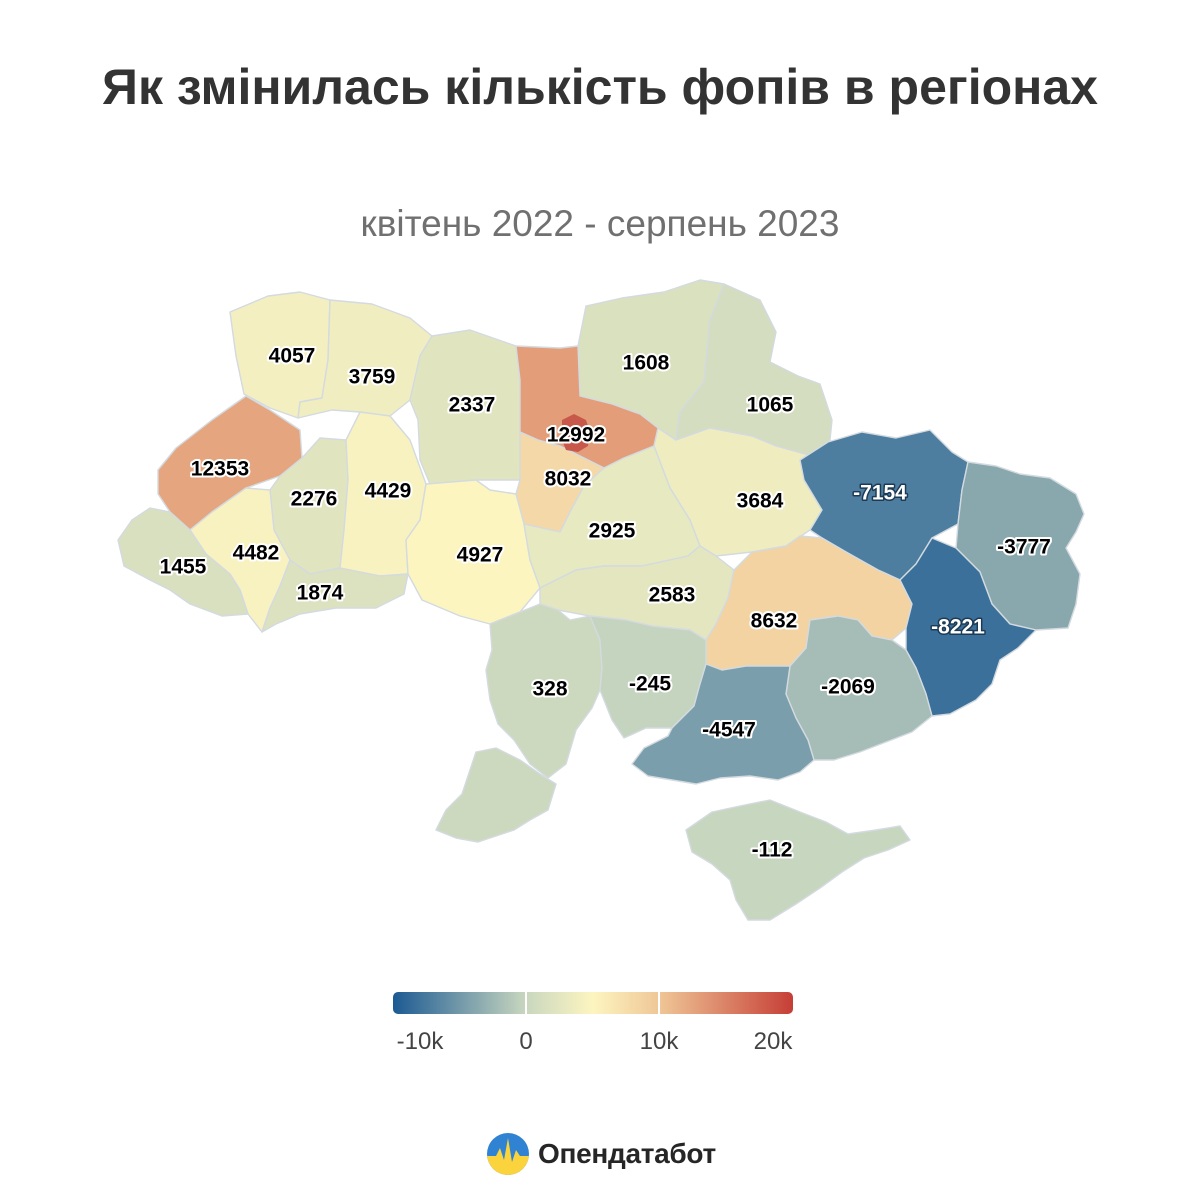  What do you see at coordinates (314, 499) in the screenshot?
I see `region-value-label: 2276` at bounding box center [314, 499].